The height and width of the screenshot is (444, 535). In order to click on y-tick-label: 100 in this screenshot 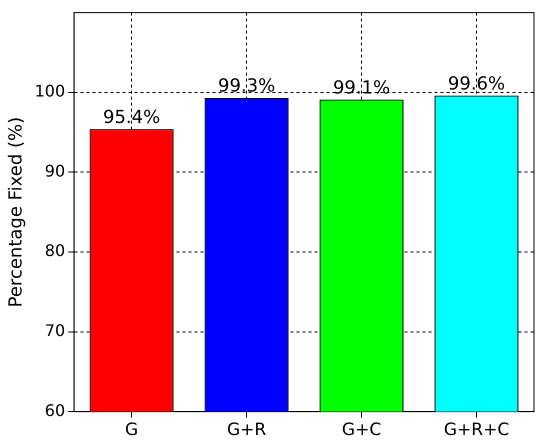, I will do `click(50, 91)`.